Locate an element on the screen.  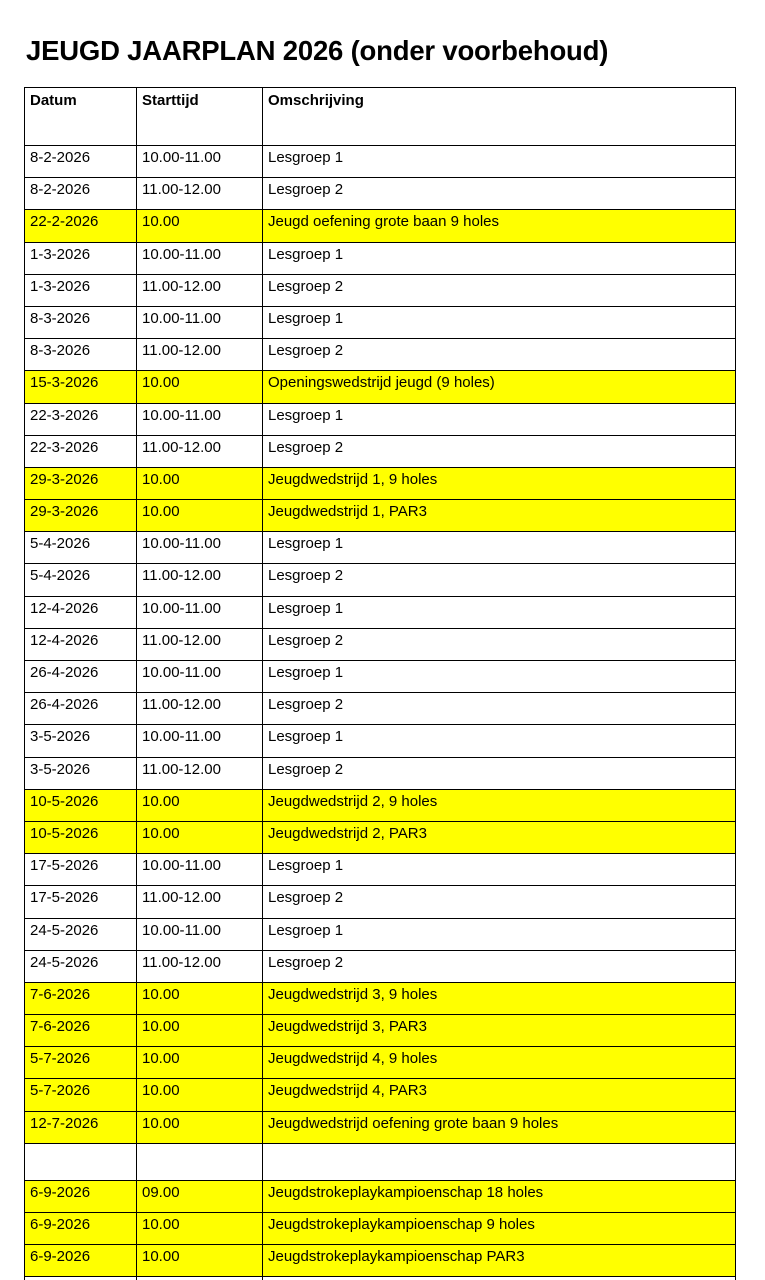
cell-time is located at coordinates (199, 1161).